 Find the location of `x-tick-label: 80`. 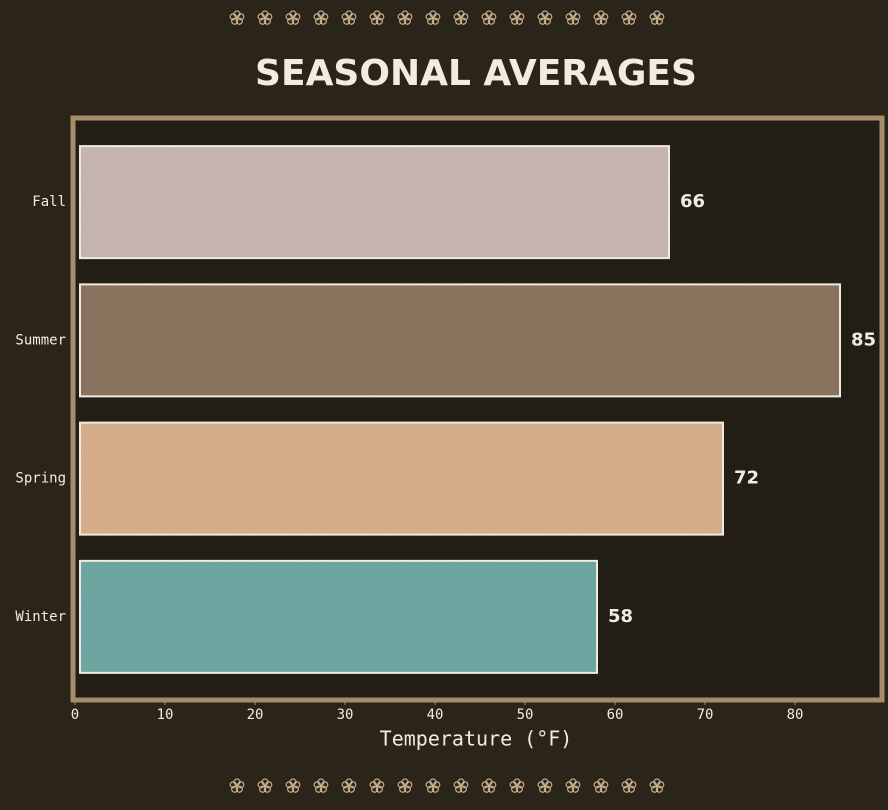

x-tick-label: 80 is located at coordinates (795, 715).